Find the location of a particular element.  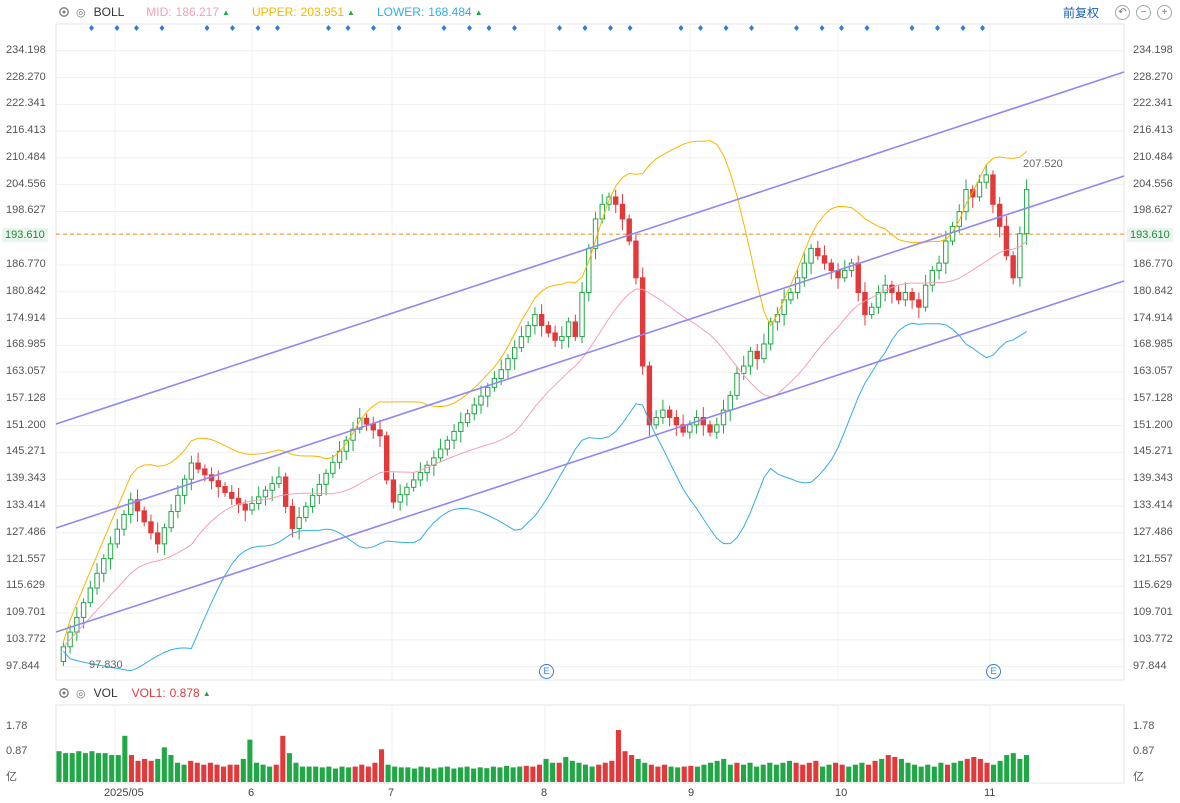

price-tick-right: 180.842 is located at coordinates (1153, 290).